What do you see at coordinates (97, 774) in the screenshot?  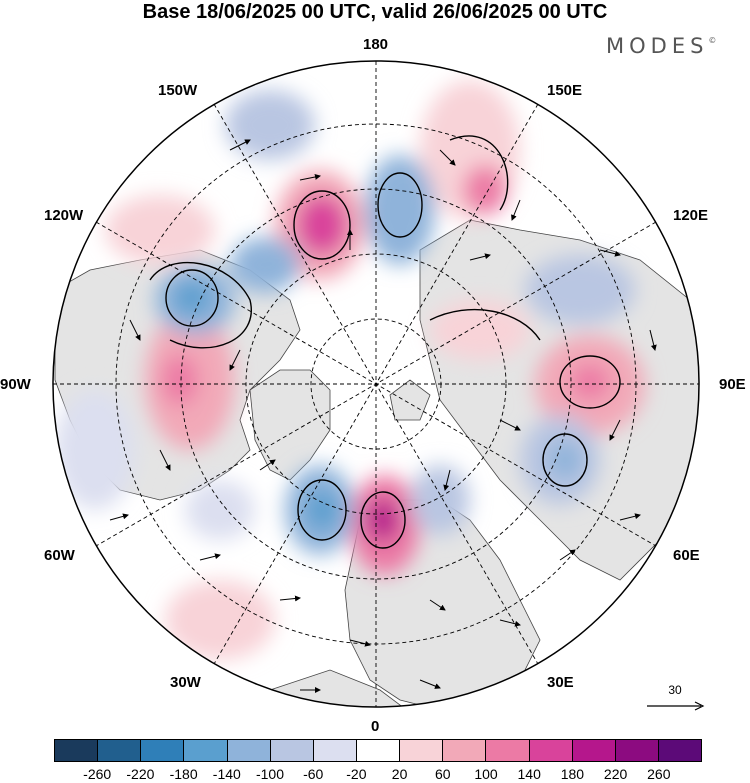 I see `colorbar-tick-label: -260` at bounding box center [97, 774].